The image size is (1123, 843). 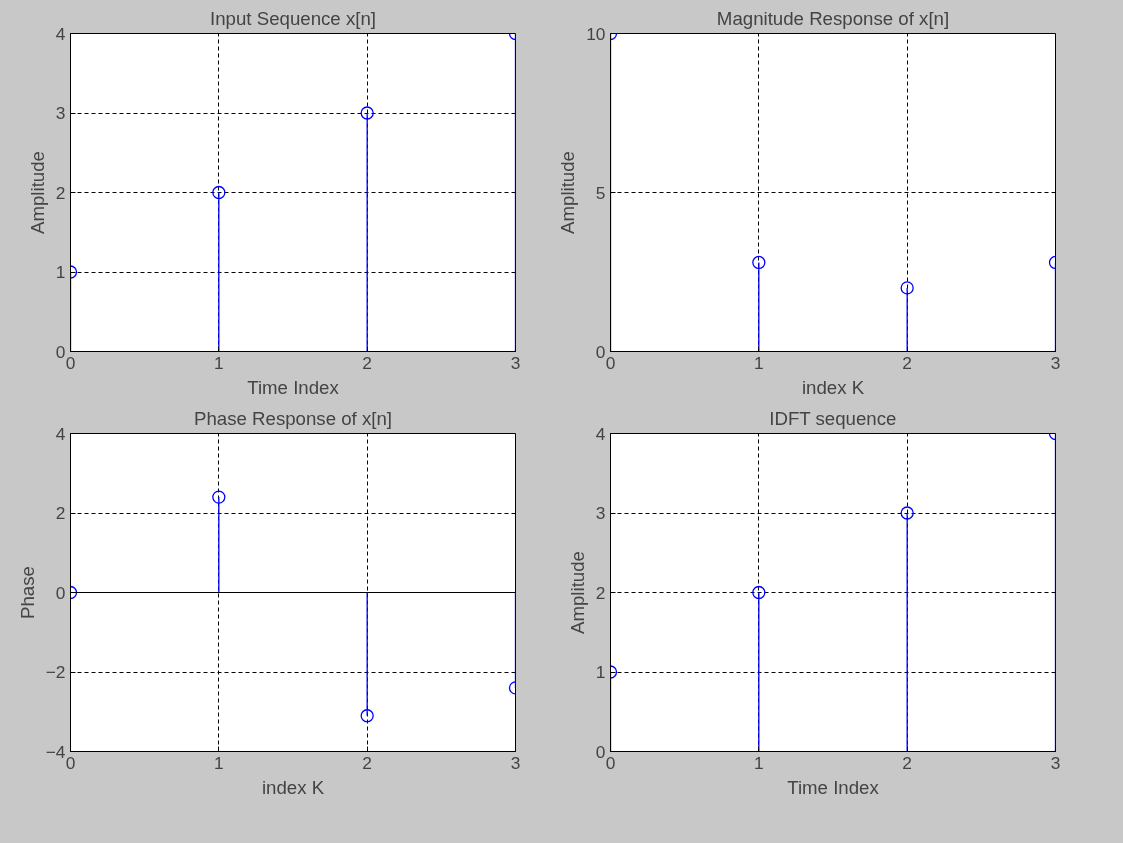 I want to click on y-tick-label: −4, so click(x=55, y=751).